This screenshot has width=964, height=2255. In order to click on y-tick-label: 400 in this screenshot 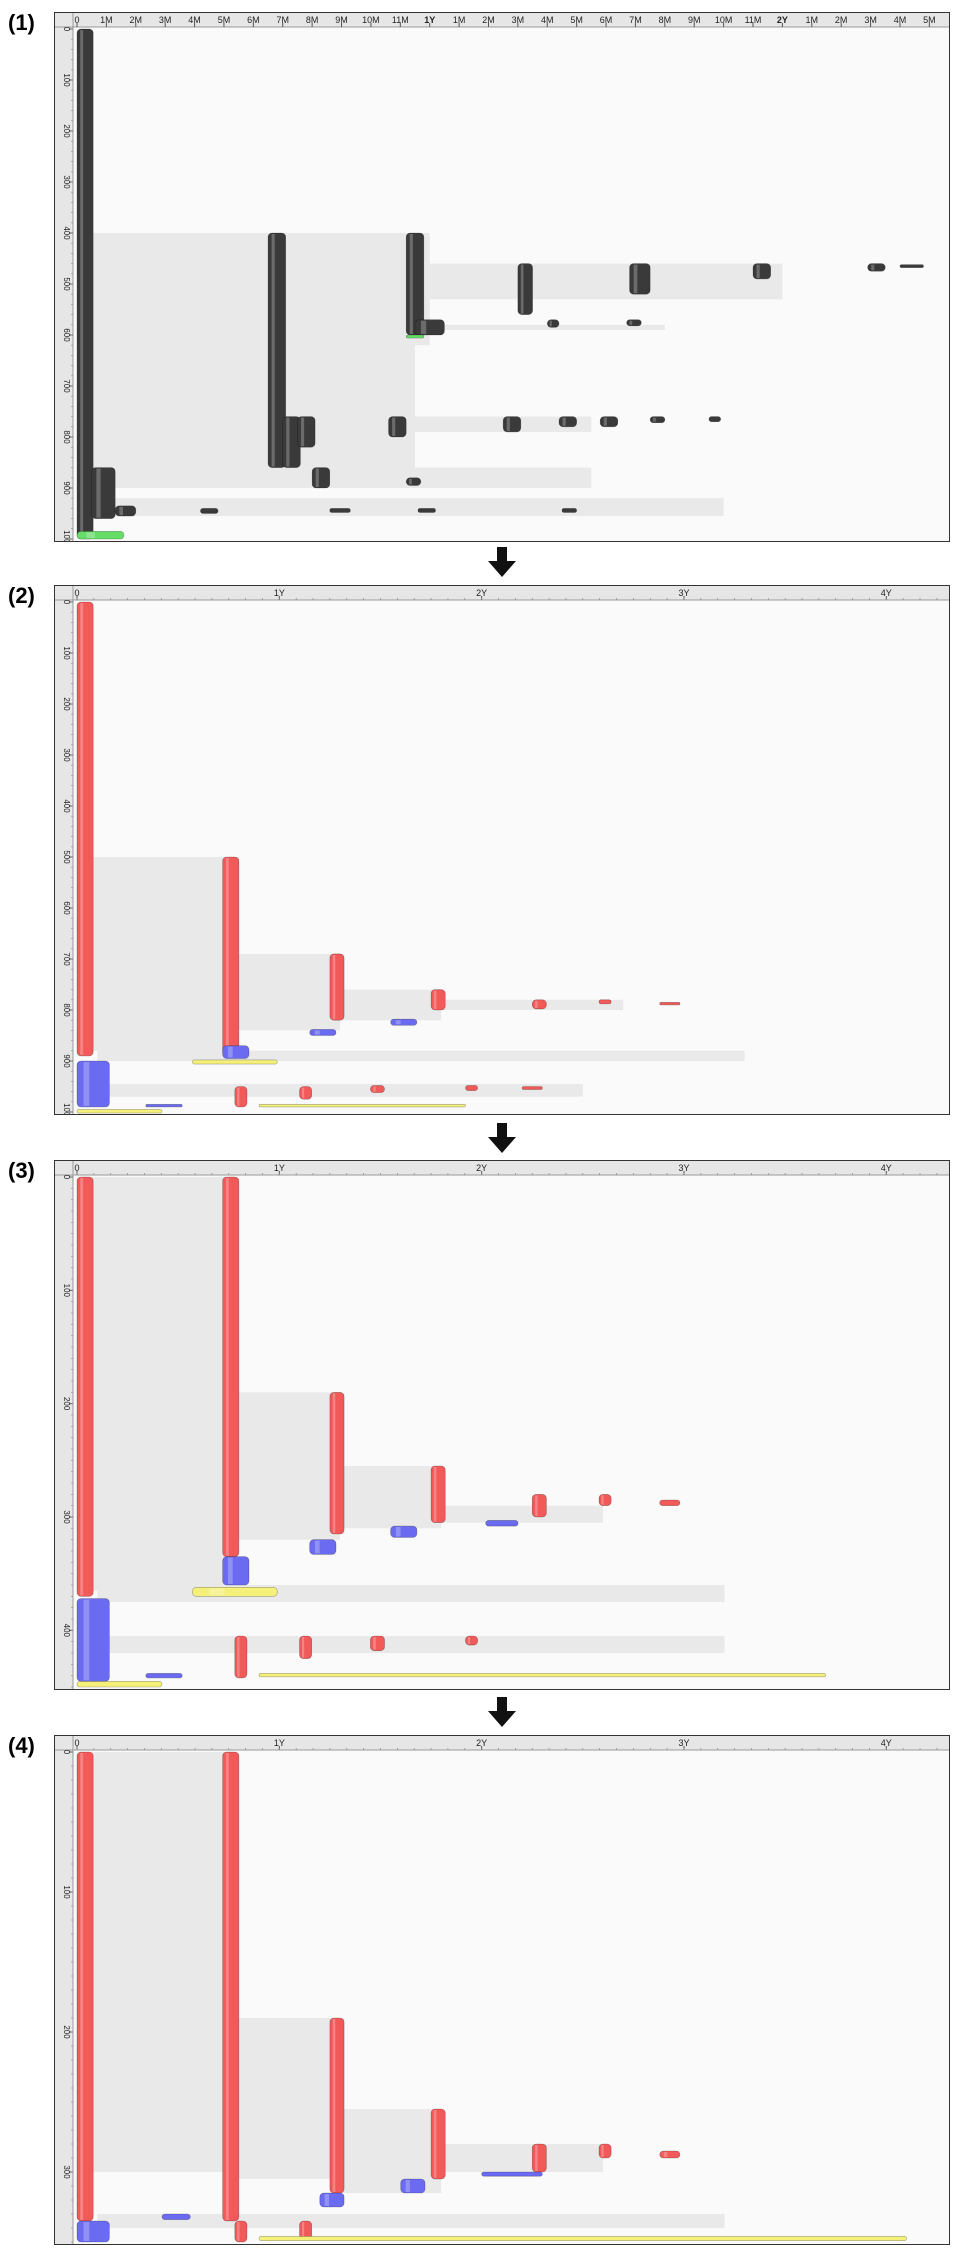, I will do `click(66, 1631)`.